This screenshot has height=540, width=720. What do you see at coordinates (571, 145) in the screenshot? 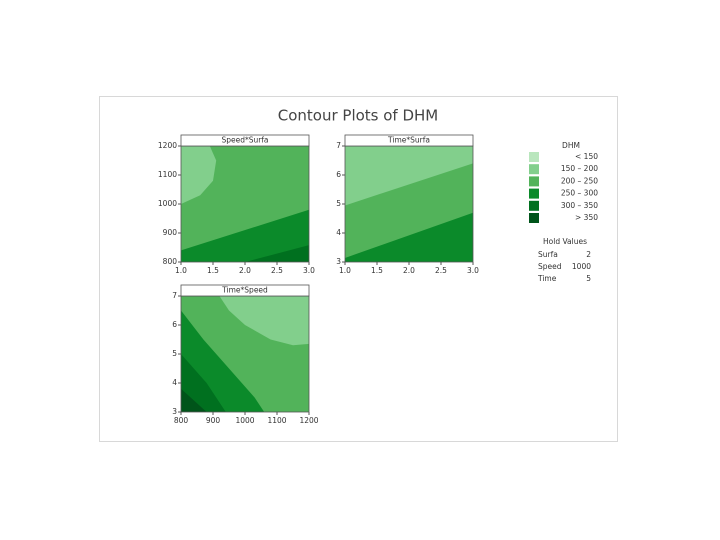
I see `legend-title: DHM` at bounding box center [571, 145].